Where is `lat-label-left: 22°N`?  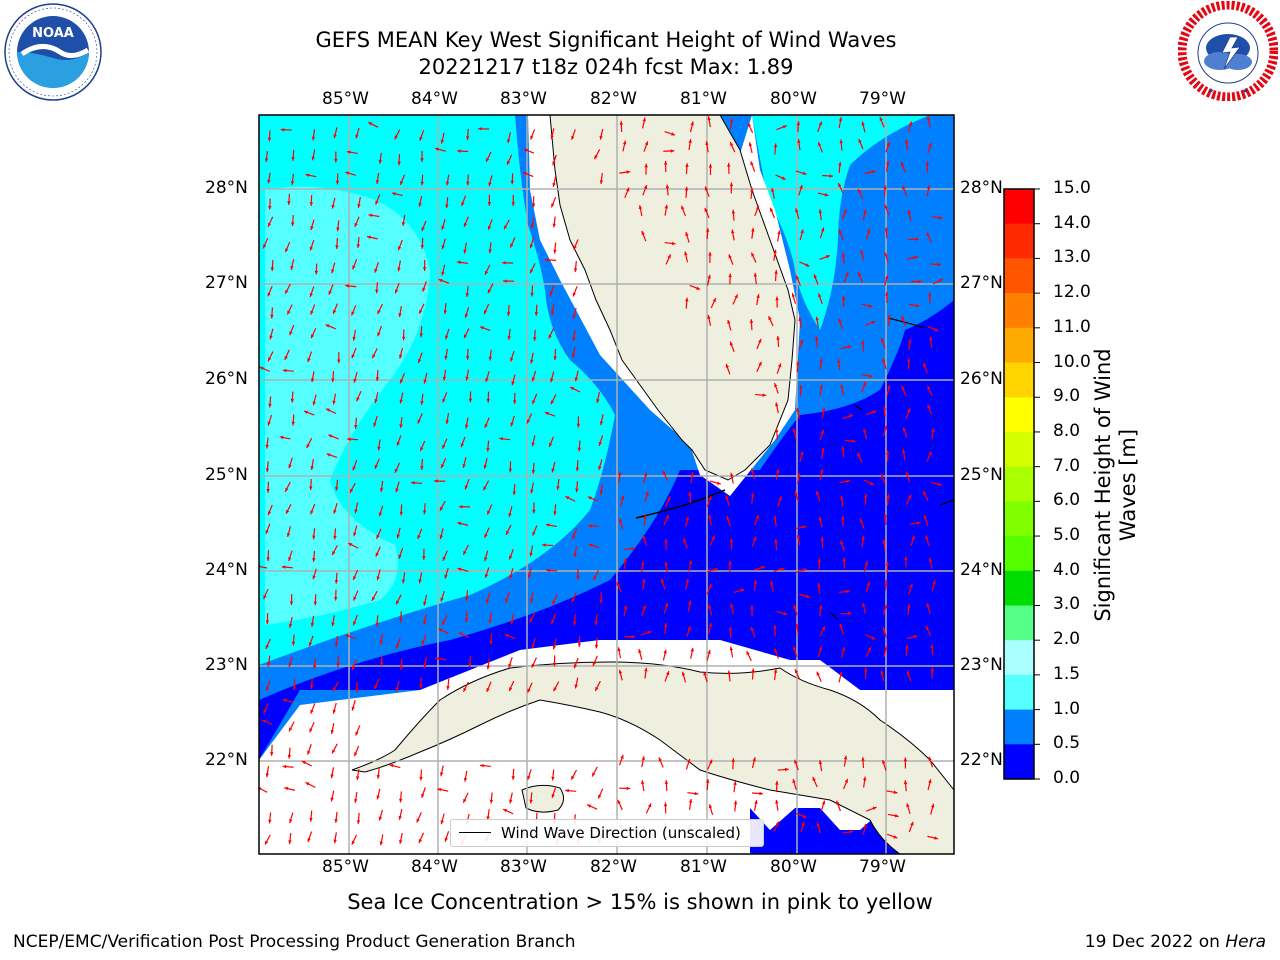 lat-label-left: 22°N is located at coordinates (226, 760).